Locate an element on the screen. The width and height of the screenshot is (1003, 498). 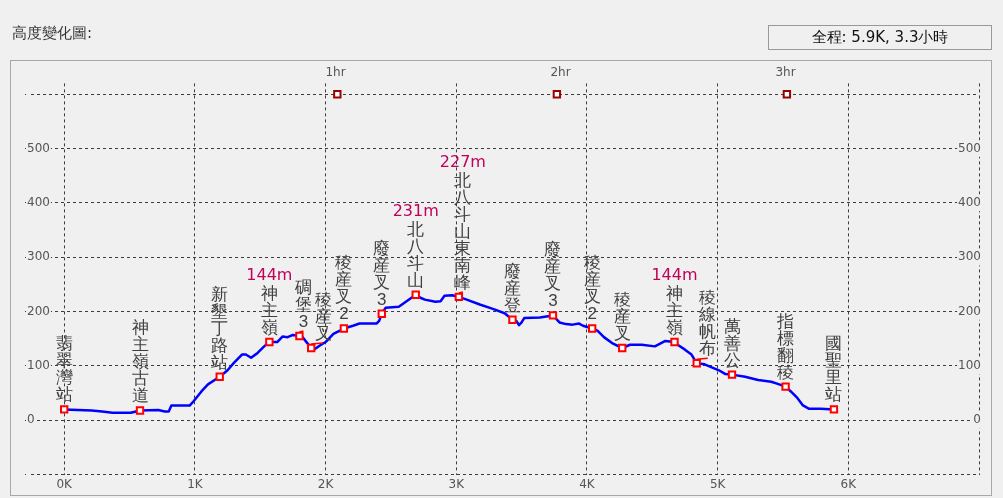
y2-tick-label: 500 is located at coordinates (969, 147).